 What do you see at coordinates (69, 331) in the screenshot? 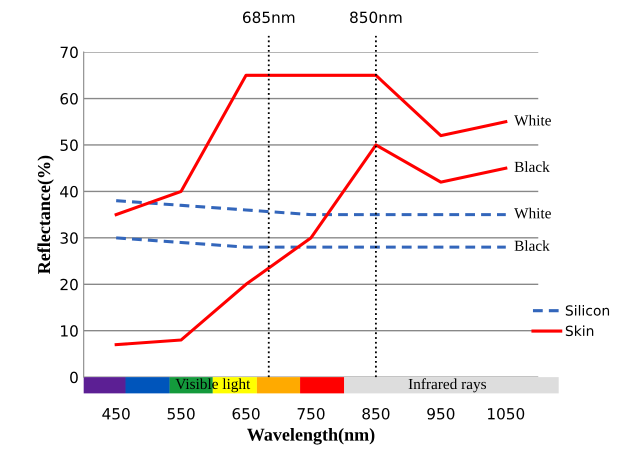
I see `y-tick-label: 10` at bounding box center [69, 331].